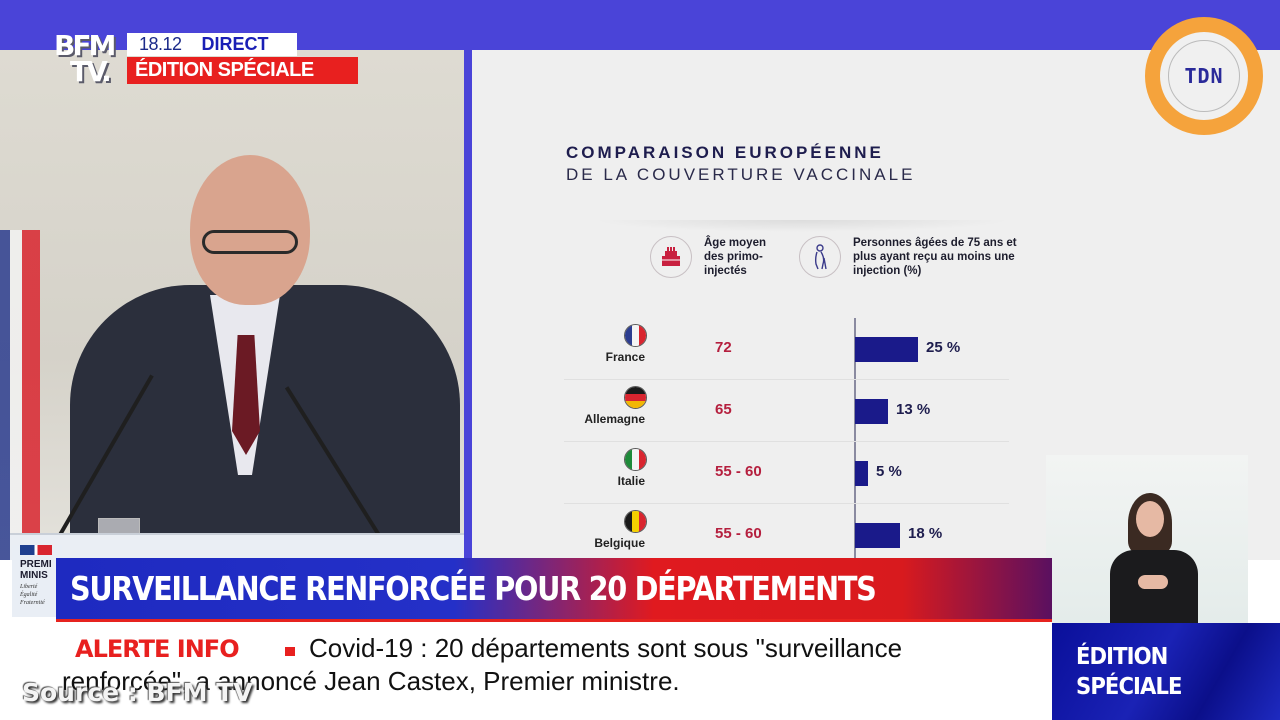 The image size is (1280, 720). What do you see at coordinates (671, 257) in the screenshot?
I see `birthday-cake-icon` at bounding box center [671, 257].